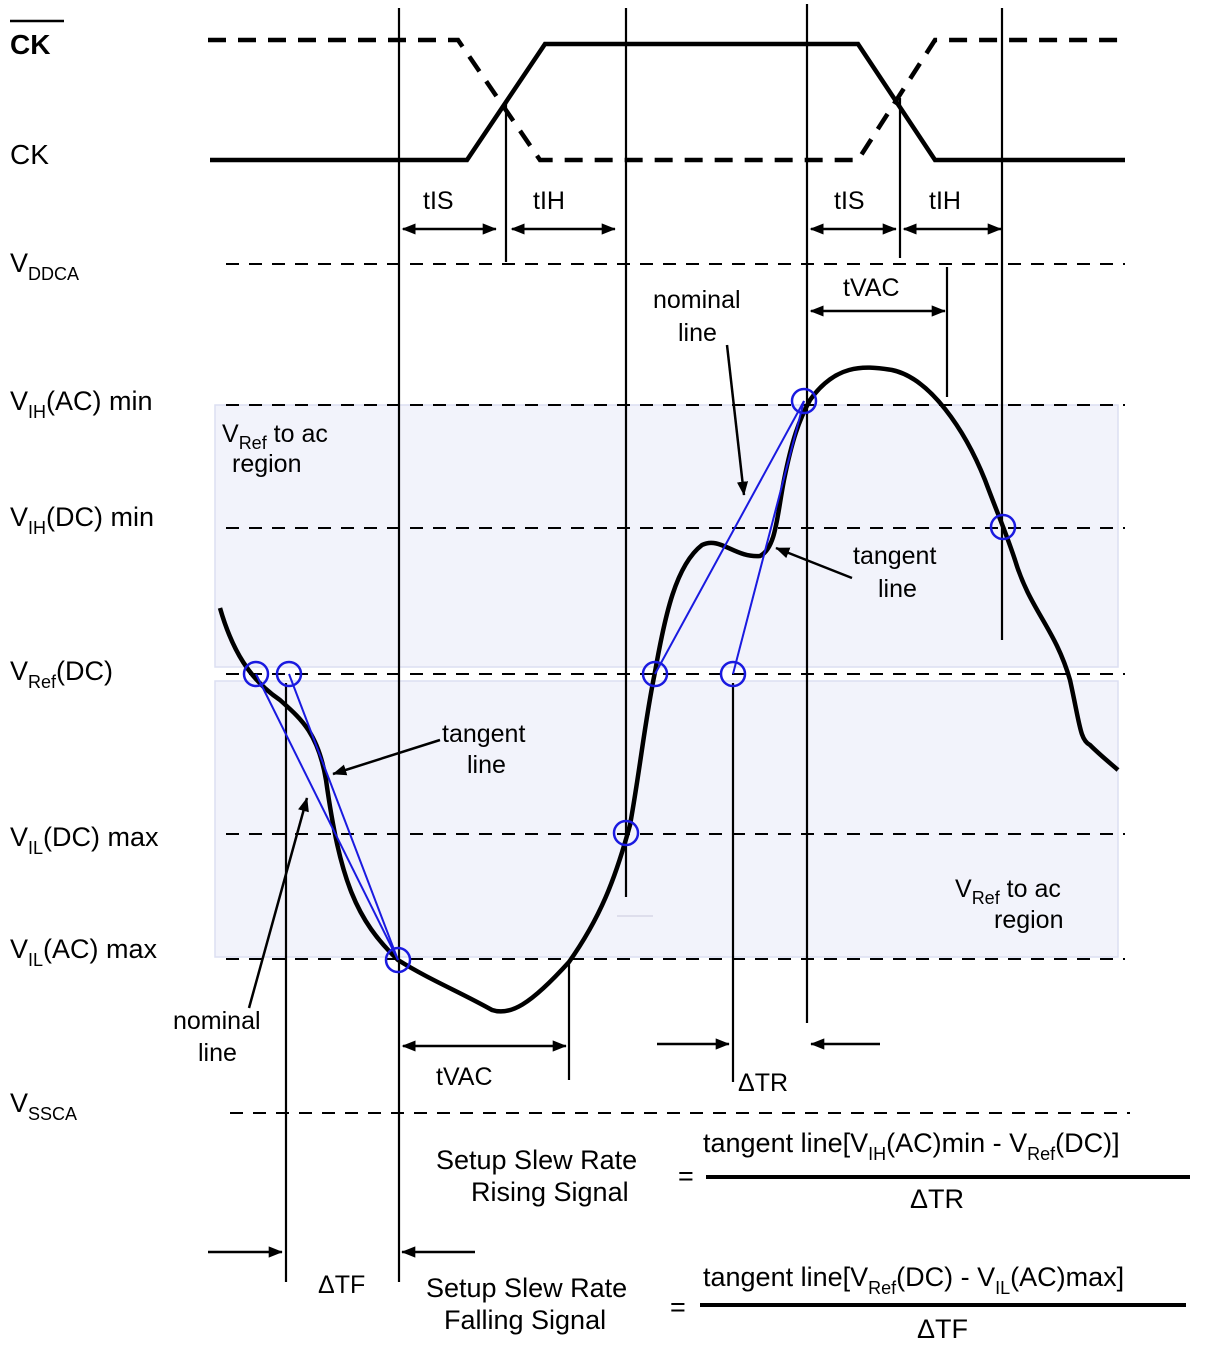 The image size is (1228, 1346). Describe the element at coordinates (1008, 891) in the screenshot. I see `lower-region-label: VRef to ac` at that location.